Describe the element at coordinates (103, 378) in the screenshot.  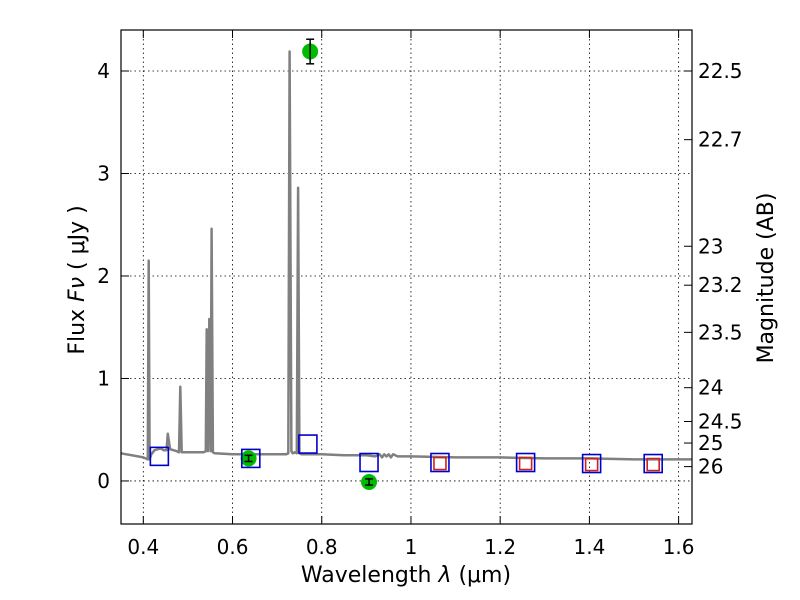
I see `y-tick-label: 1` at that location.